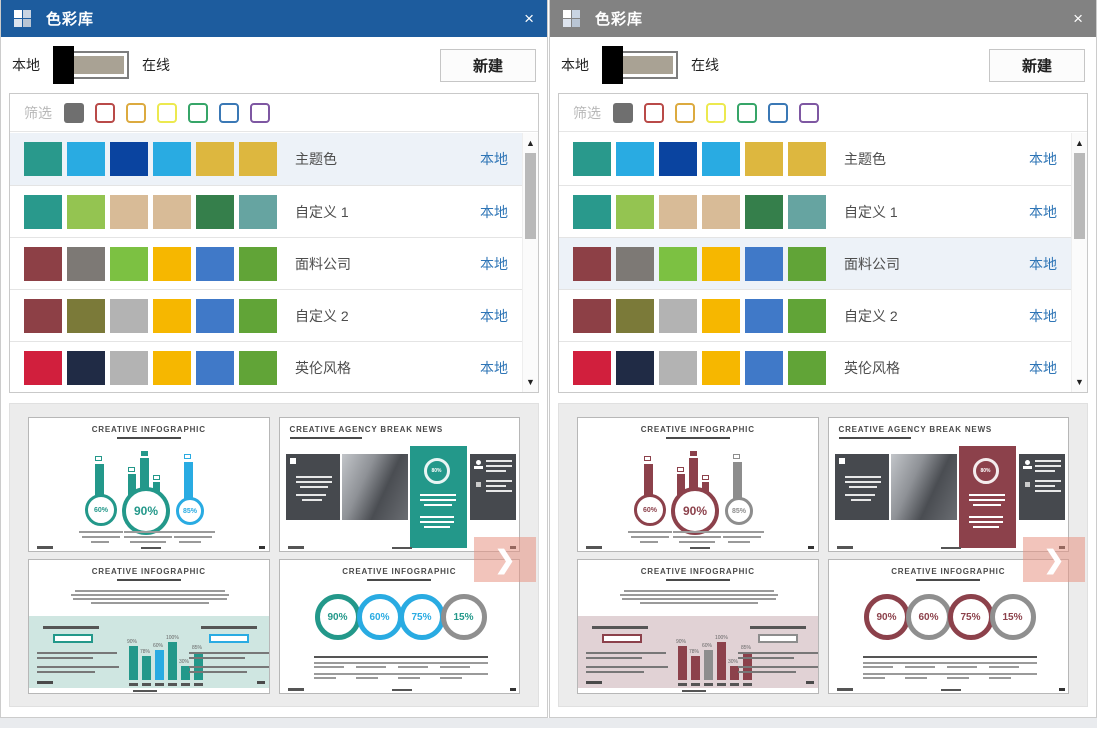 This screenshot has width=1097, height=729. What do you see at coordinates (865, 159) in the screenshot?
I see `palette-name: 主题色` at bounding box center [865, 159].